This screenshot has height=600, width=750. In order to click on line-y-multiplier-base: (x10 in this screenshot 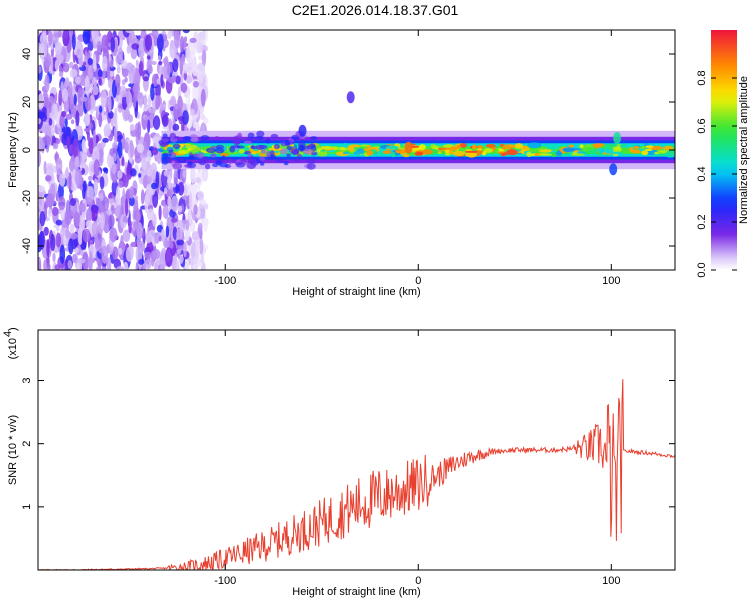, I will do `click(13, 348)`.